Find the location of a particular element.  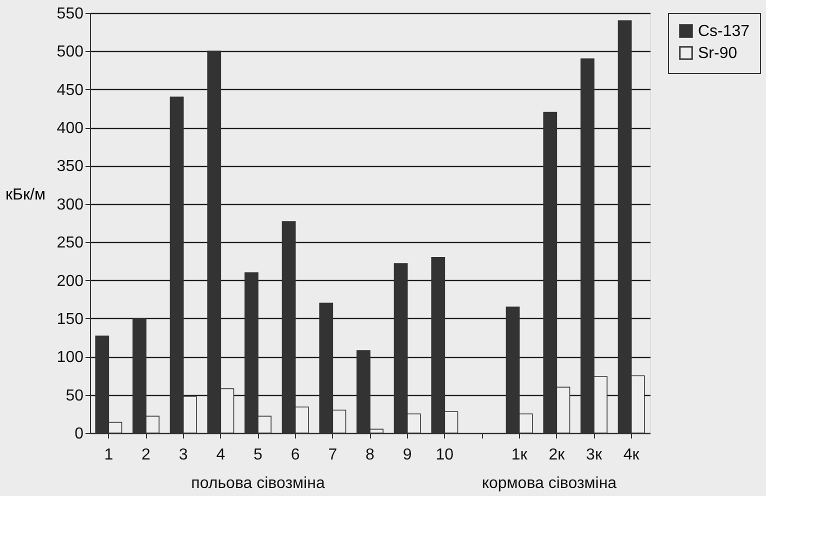

y-tick-label: 200 is located at coordinates (70, 281).